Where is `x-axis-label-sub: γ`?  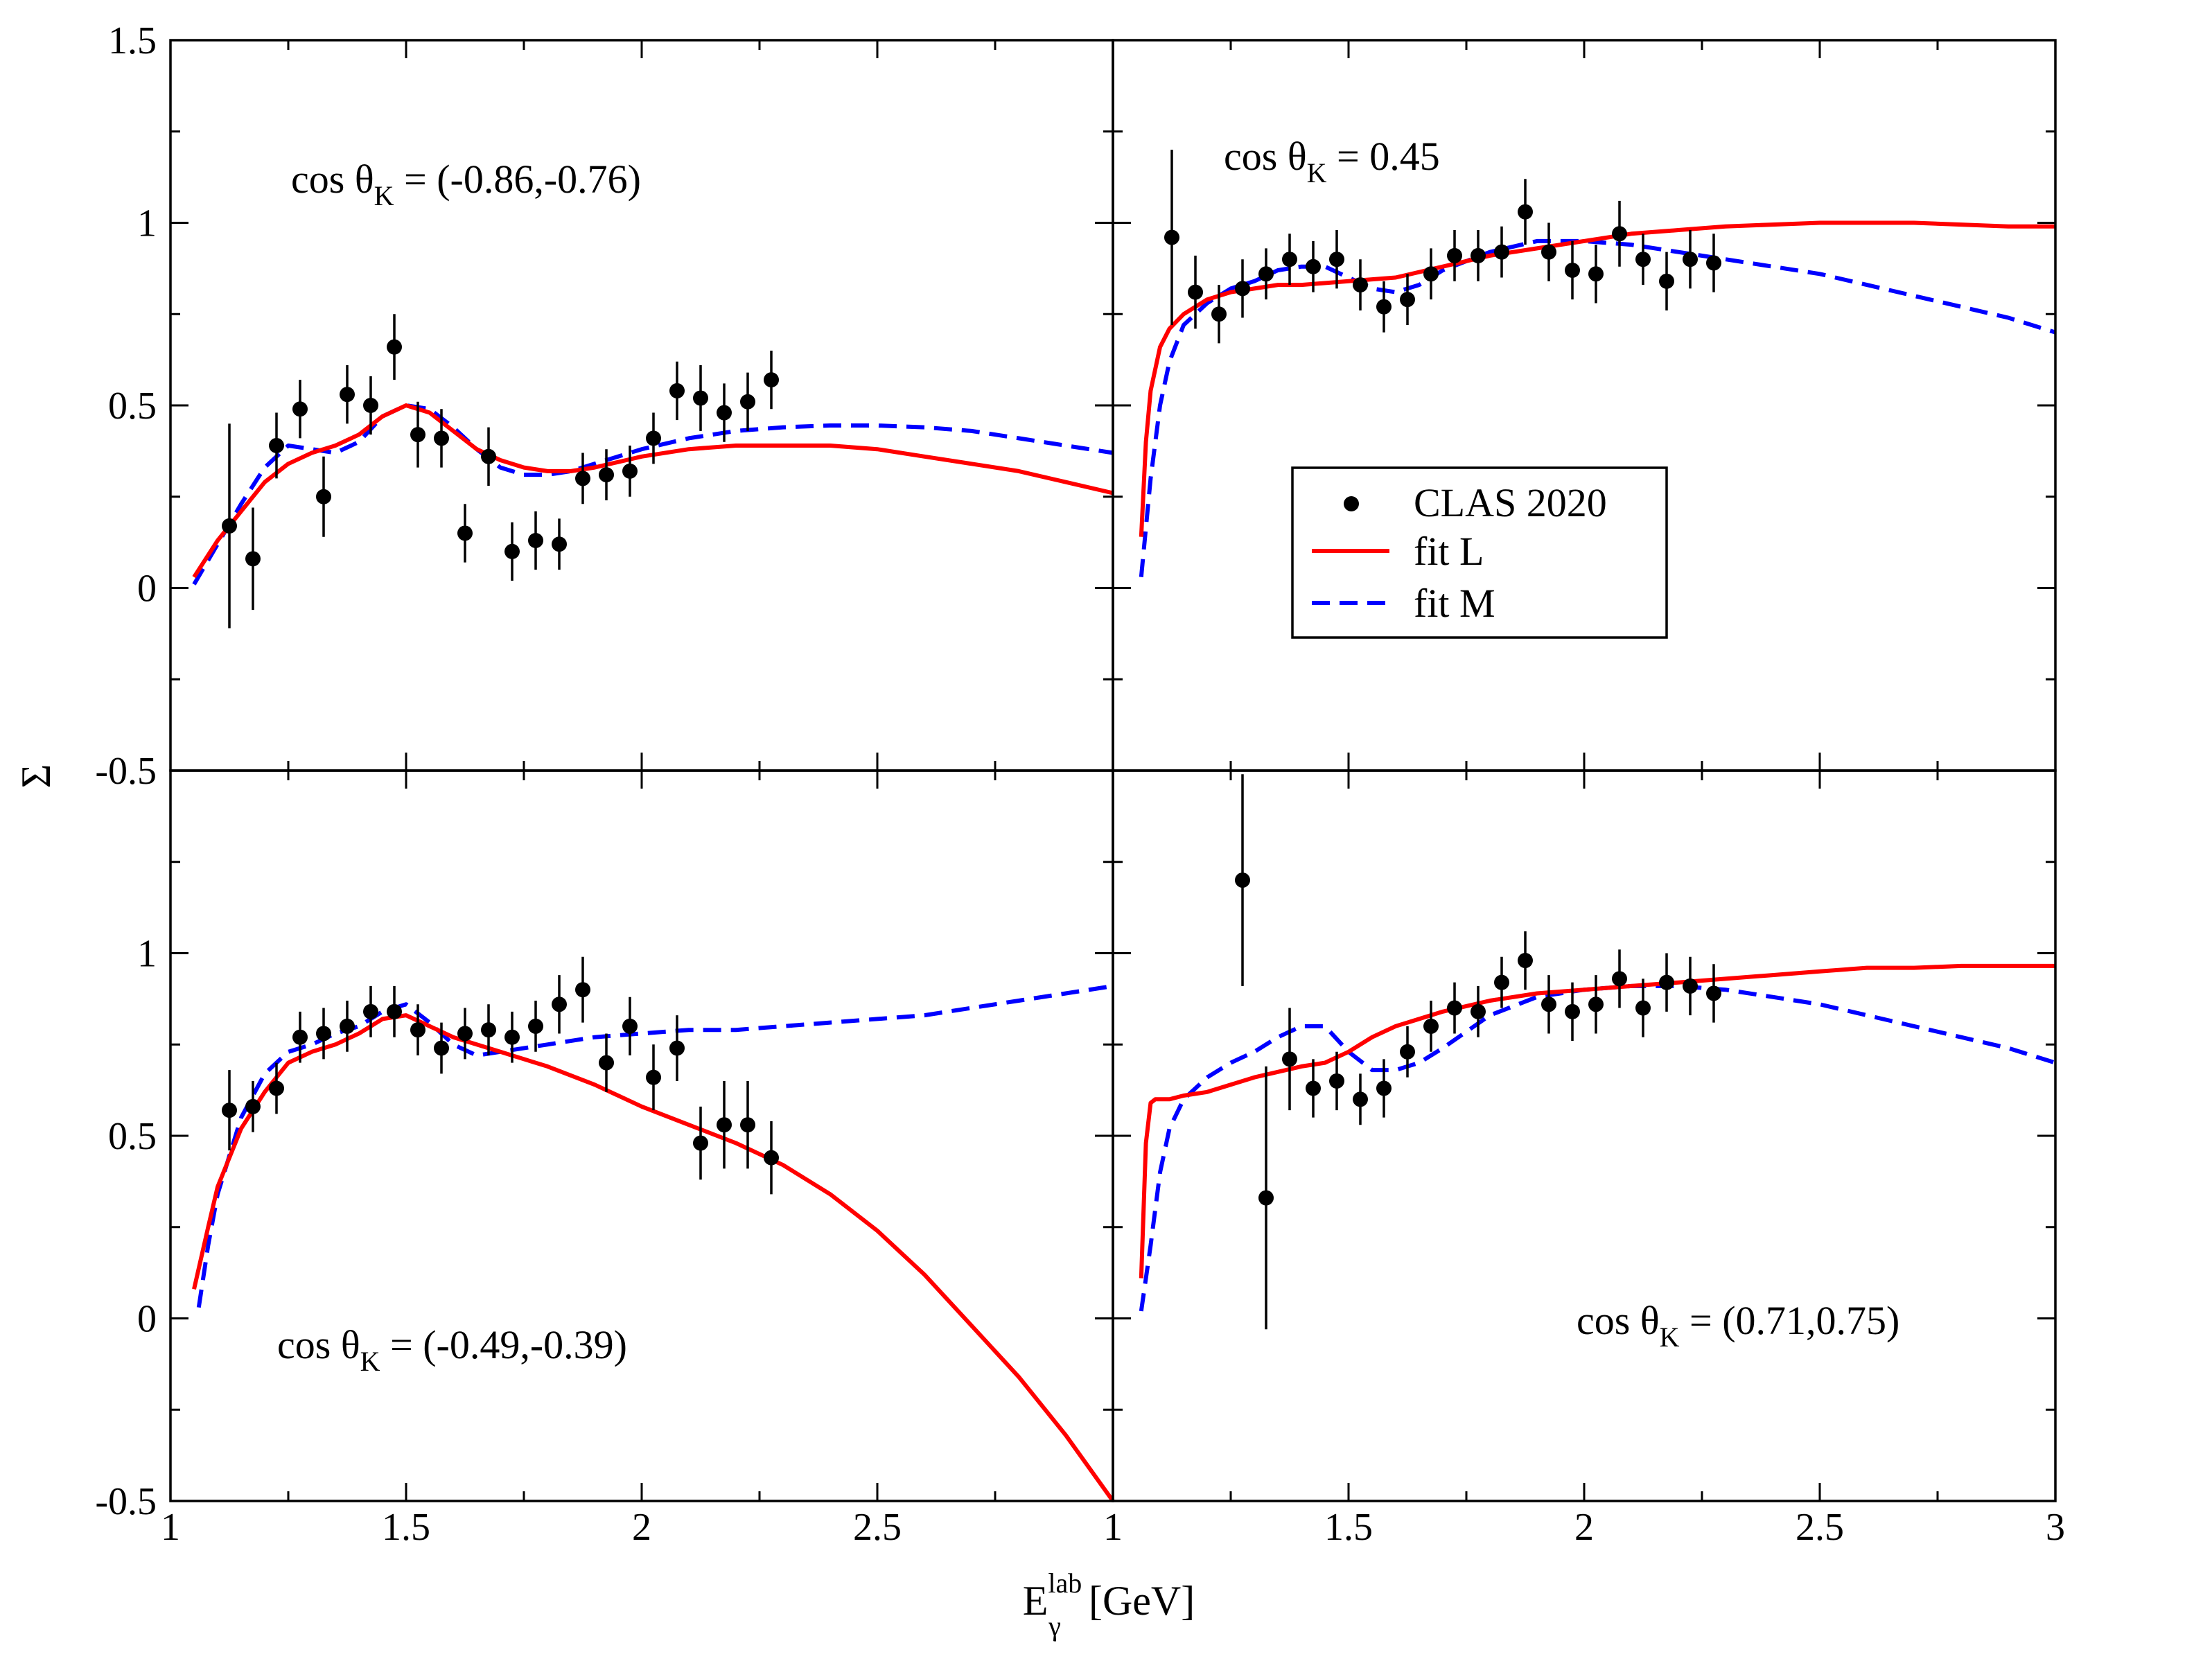 x-axis-label-sub: γ is located at coordinates (1054, 1626).